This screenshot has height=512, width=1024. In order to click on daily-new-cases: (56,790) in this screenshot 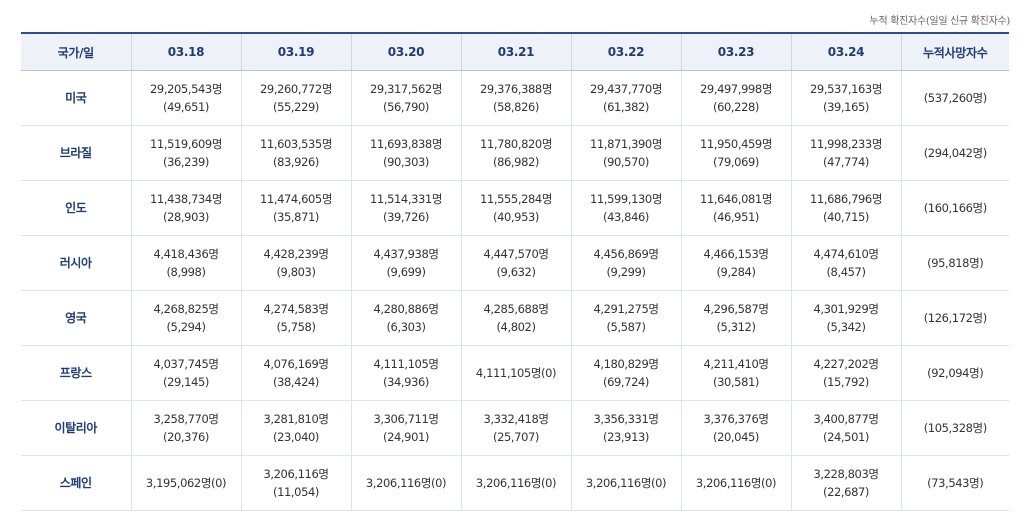, I will do `click(405, 107)`.